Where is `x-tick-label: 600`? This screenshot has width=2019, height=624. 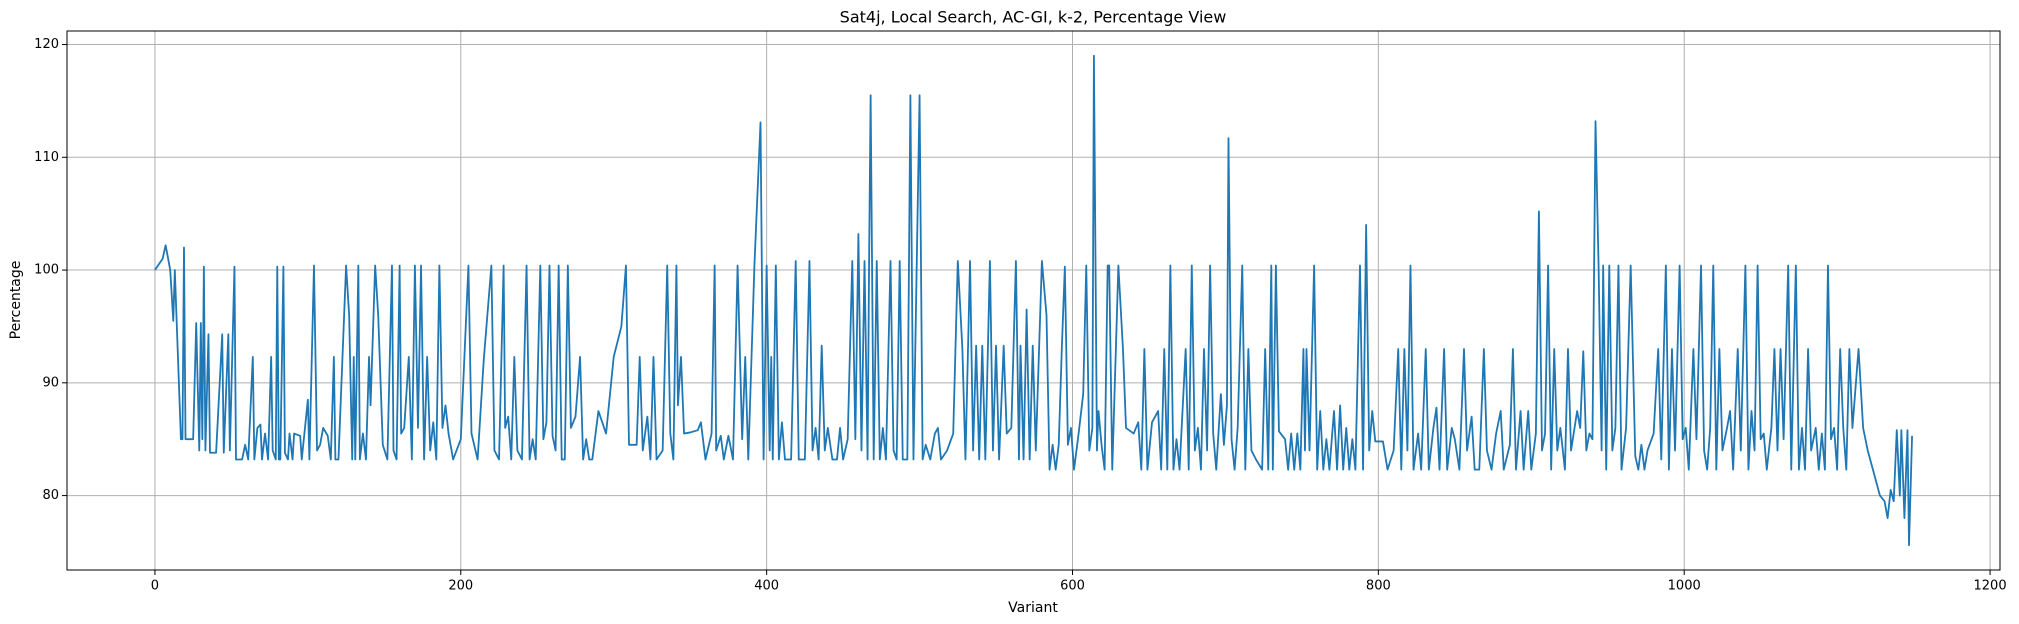 x-tick-label: 600 is located at coordinates (1072, 586).